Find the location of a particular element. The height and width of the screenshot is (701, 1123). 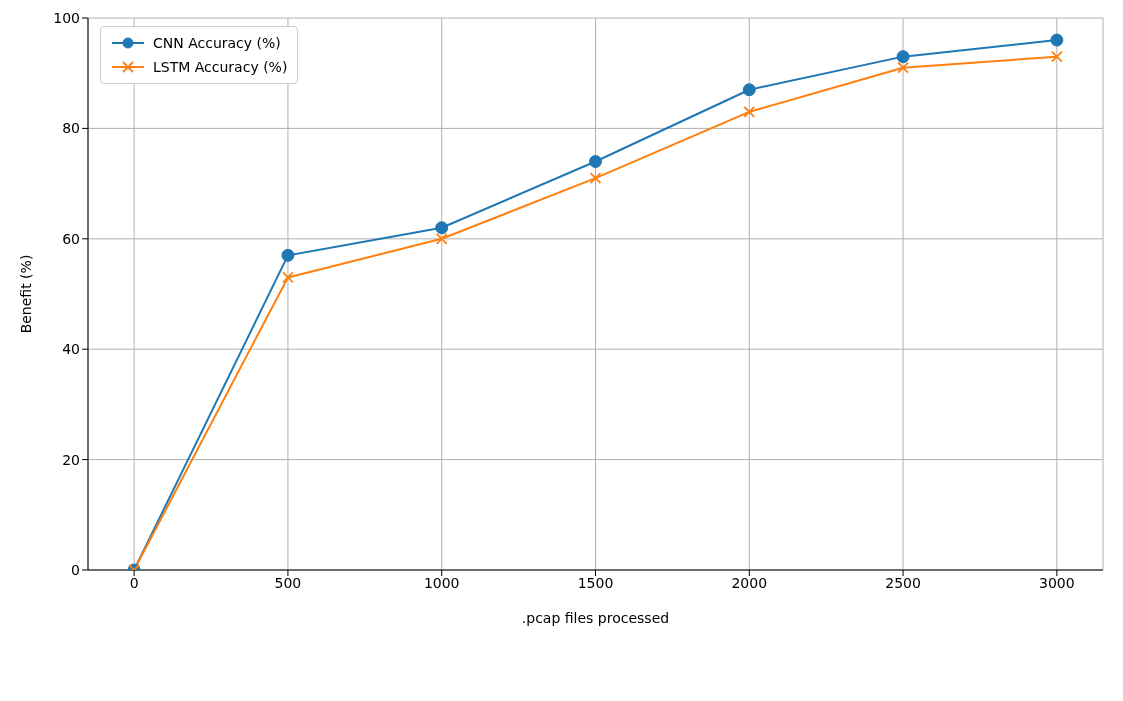

y-axis-title: Benefit (%) is located at coordinates (25, 294).